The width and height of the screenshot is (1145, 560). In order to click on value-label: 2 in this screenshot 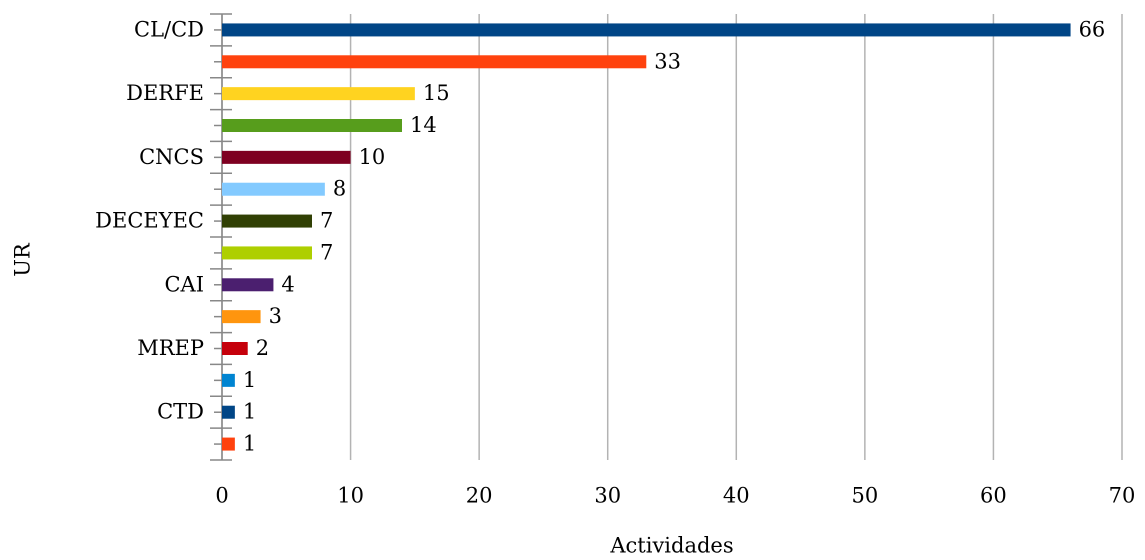, I will do `click(262, 348)`.